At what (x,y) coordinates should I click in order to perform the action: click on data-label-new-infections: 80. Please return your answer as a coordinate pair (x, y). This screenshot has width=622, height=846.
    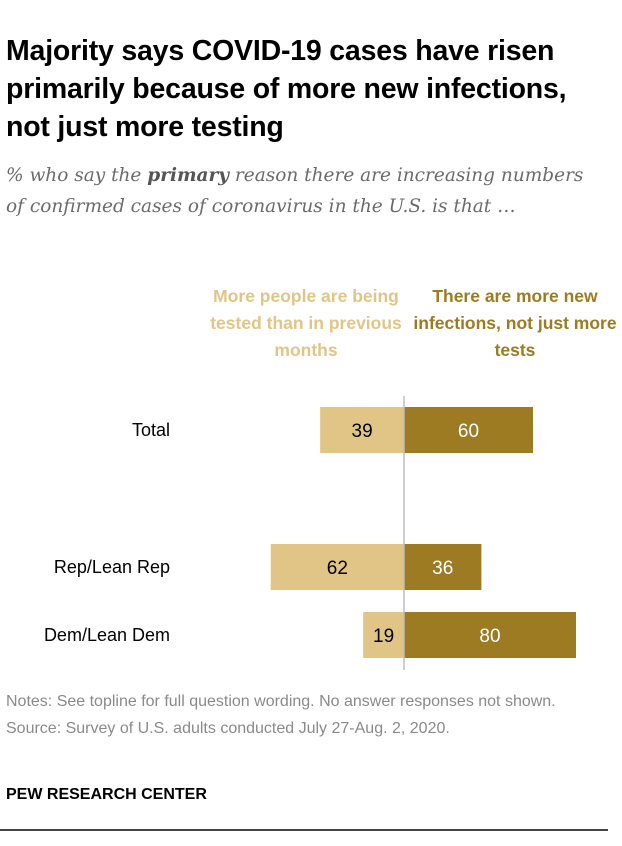
    Looking at the image, I should click on (489, 636).